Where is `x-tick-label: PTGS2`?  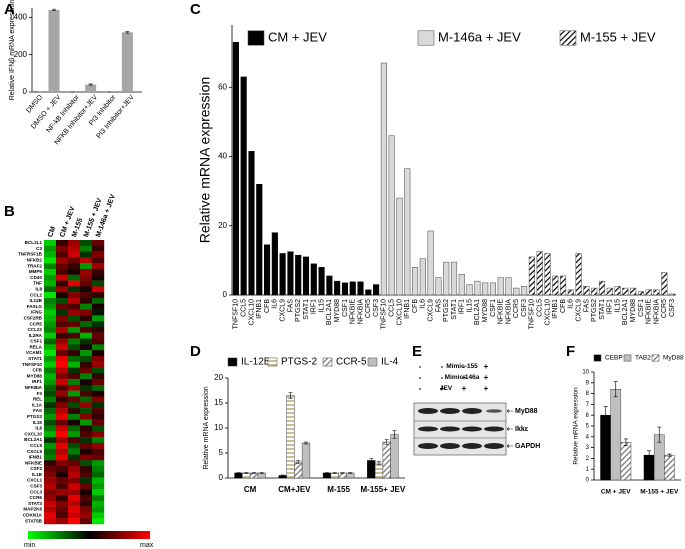 x-tick-label: PTGS2 is located at coordinates (446, 310).